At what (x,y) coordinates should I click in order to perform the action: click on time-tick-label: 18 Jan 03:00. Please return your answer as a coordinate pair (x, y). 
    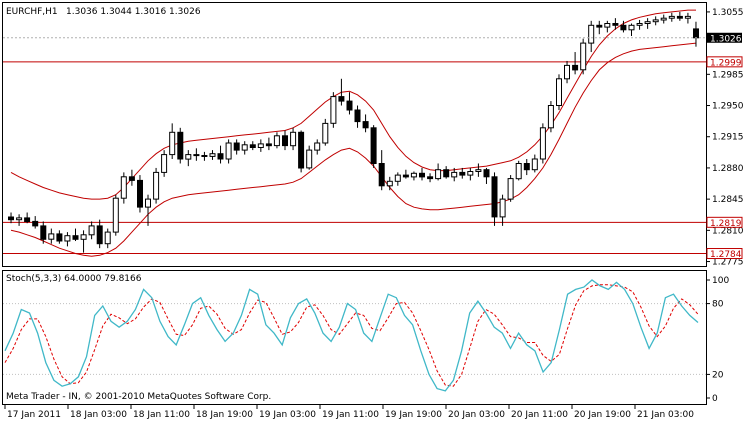
    Looking at the image, I should click on (98, 415).